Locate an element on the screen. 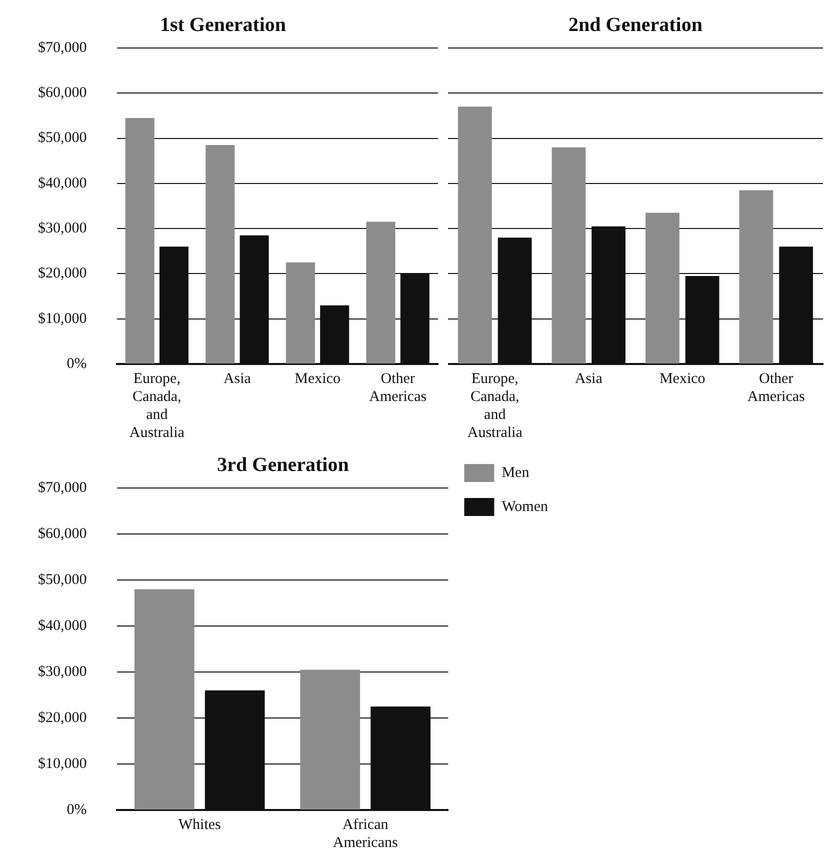 The width and height of the screenshot is (825, 853). x-tick-label: African Americans is located at coordinates (365, 833).